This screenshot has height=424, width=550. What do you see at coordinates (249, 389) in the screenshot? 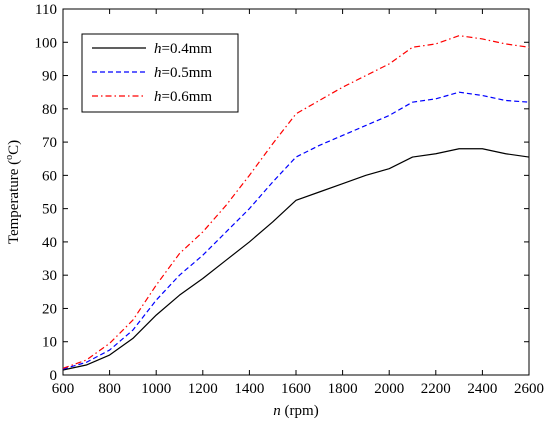
I see `x-tick-label: 1400` at bounding box center [249, 389].